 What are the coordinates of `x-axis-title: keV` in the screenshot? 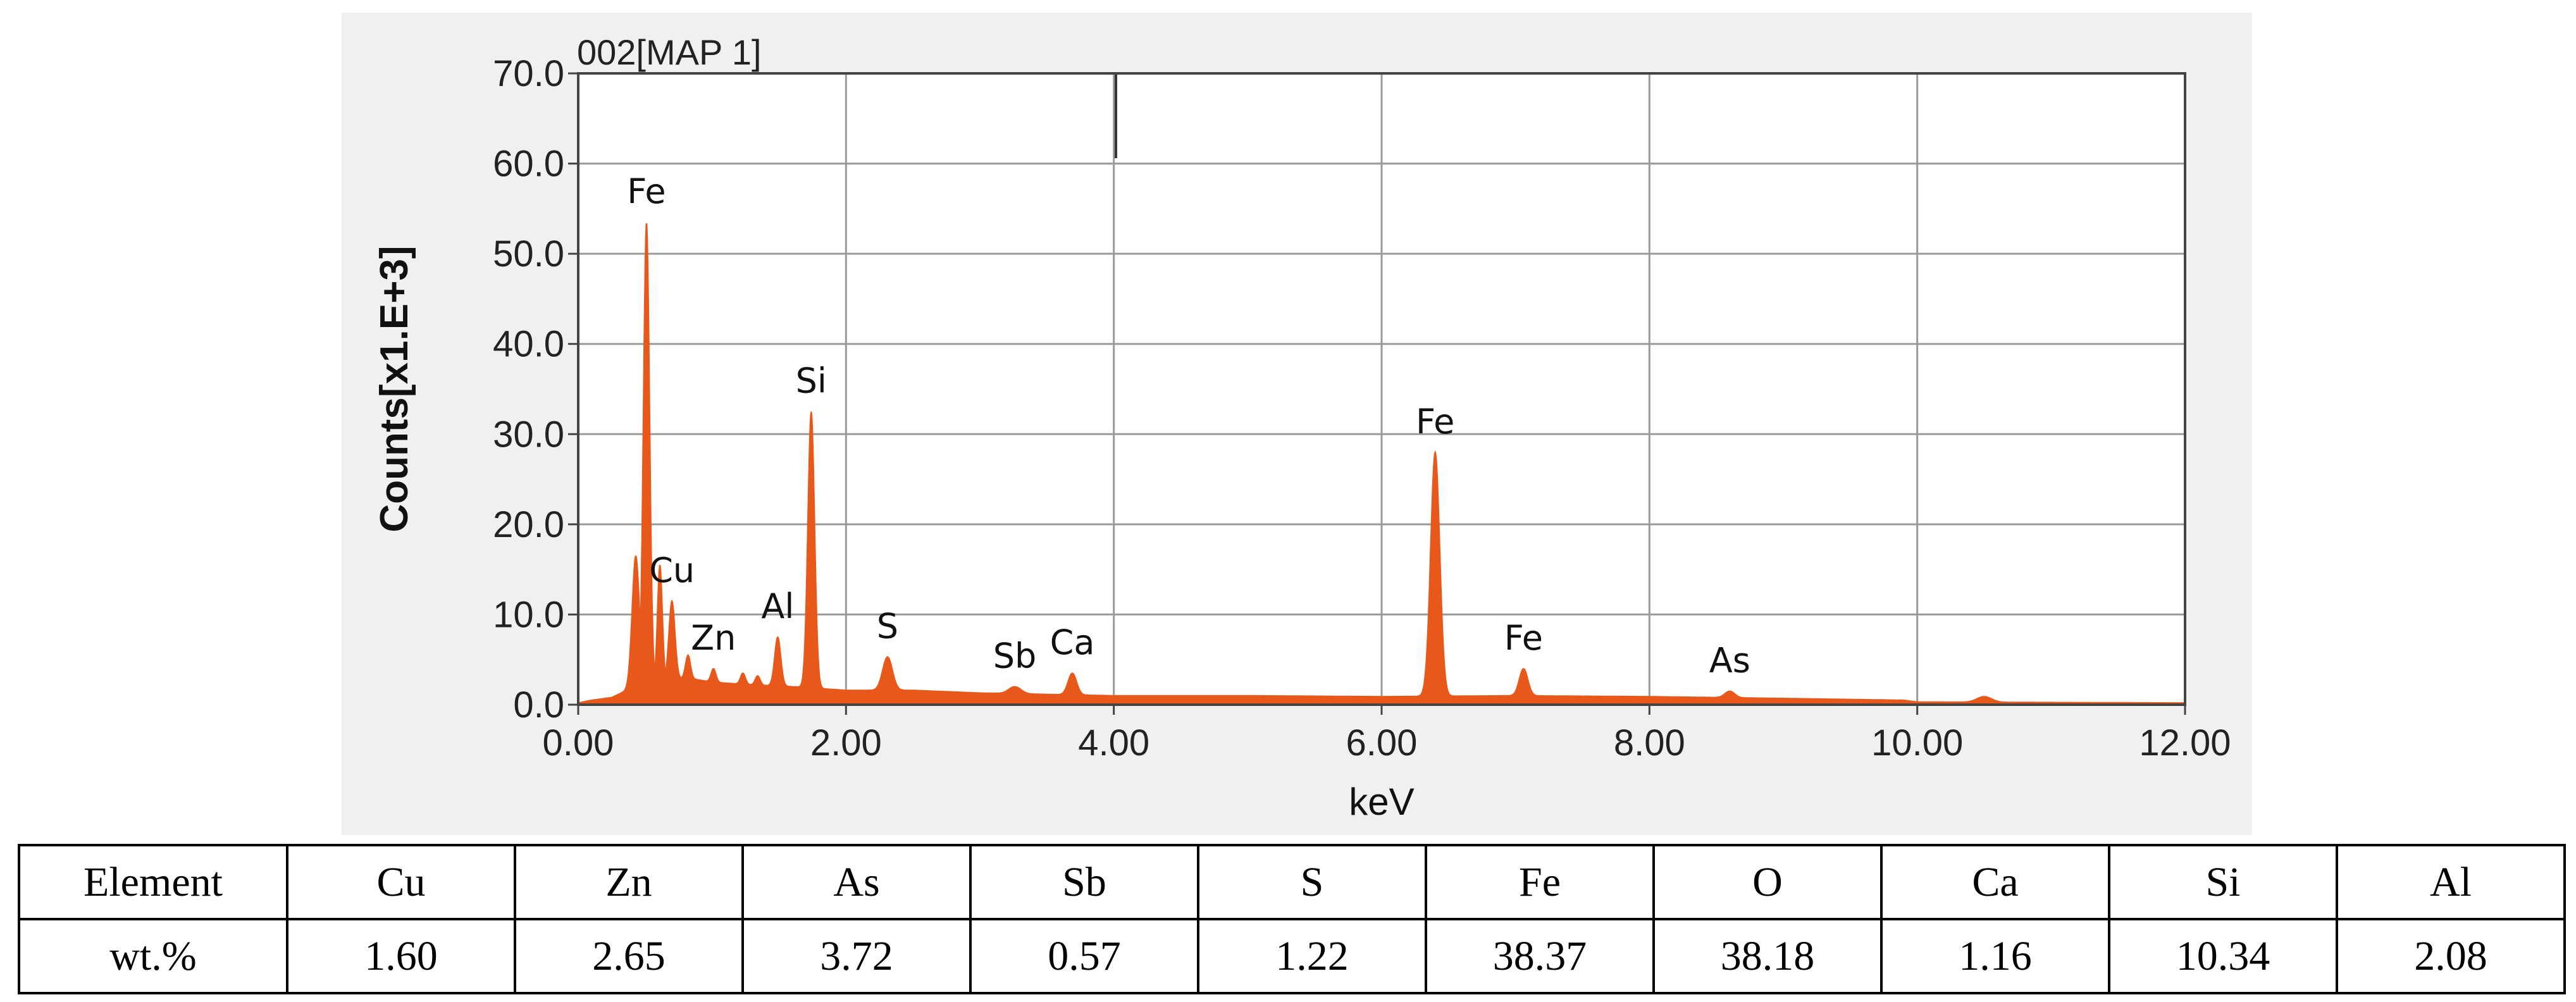 It's located at (1382, 802).